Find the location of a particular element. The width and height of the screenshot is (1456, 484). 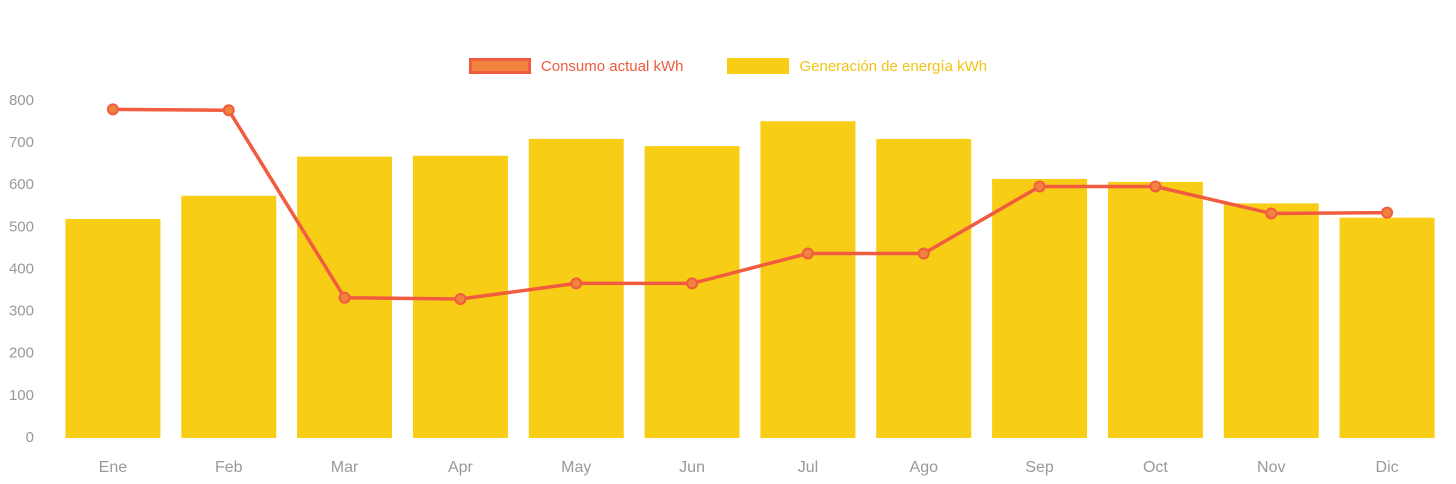

x-tick-label-oct: Oct is located at coordinates (1155, 467).